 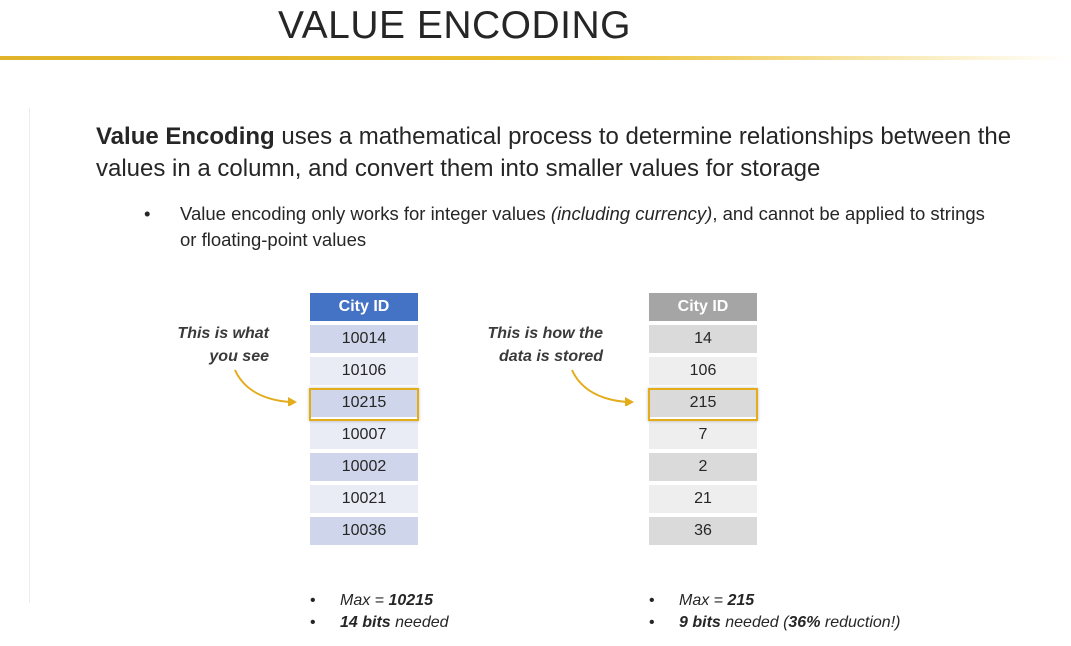 What do you see at coordinates (410, 600) in the screenshot?
I see `max-value: 10215` at bounding box center [410, 600].